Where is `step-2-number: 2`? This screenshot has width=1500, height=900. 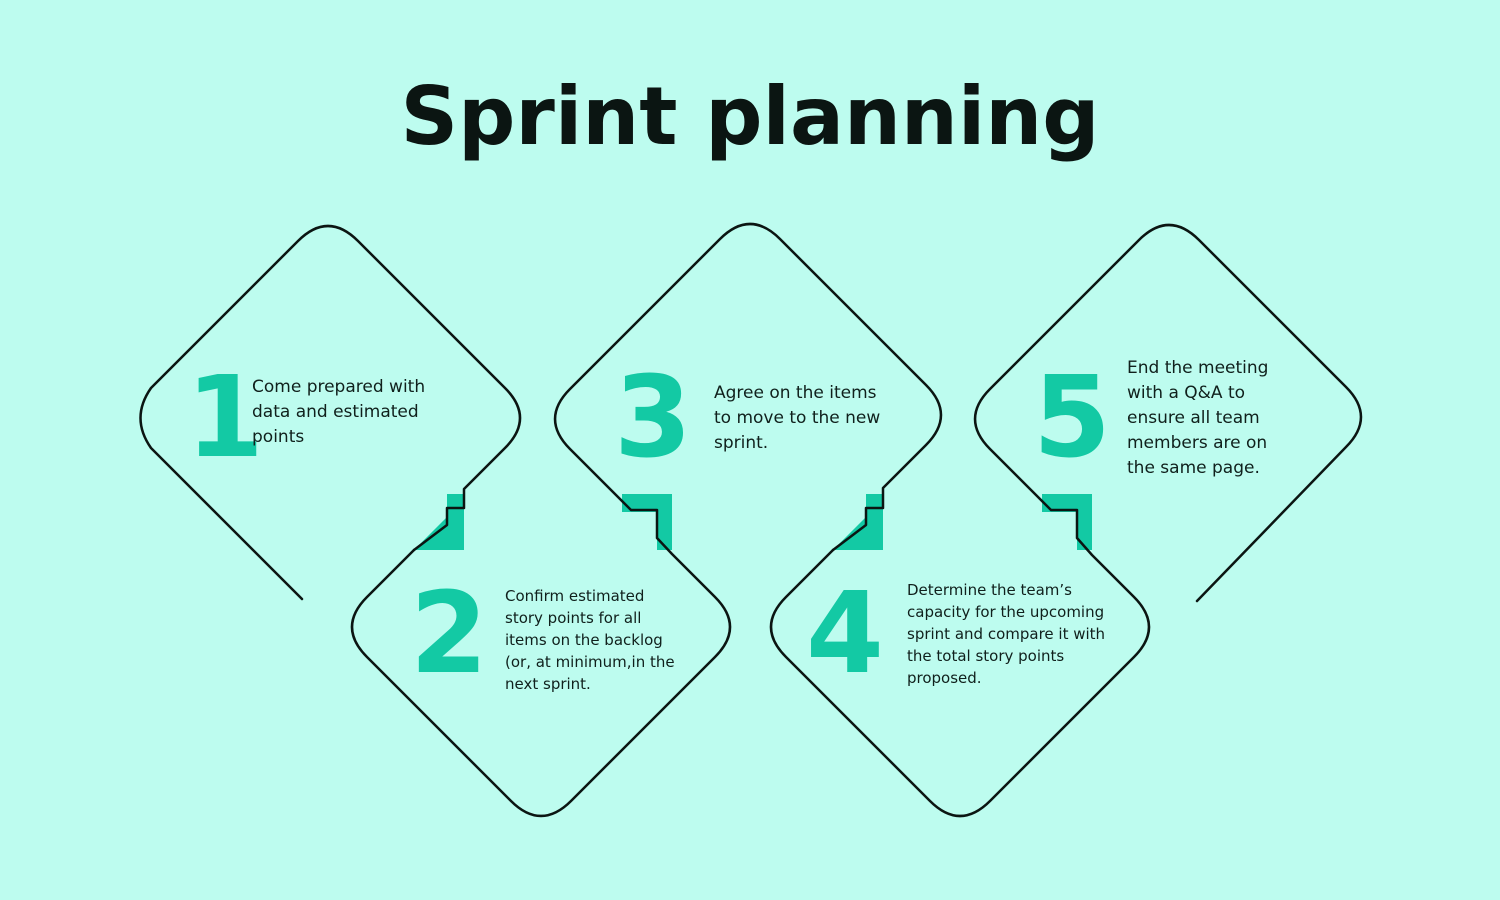
step-2-number: 2 is located at coordinates (449, 634).